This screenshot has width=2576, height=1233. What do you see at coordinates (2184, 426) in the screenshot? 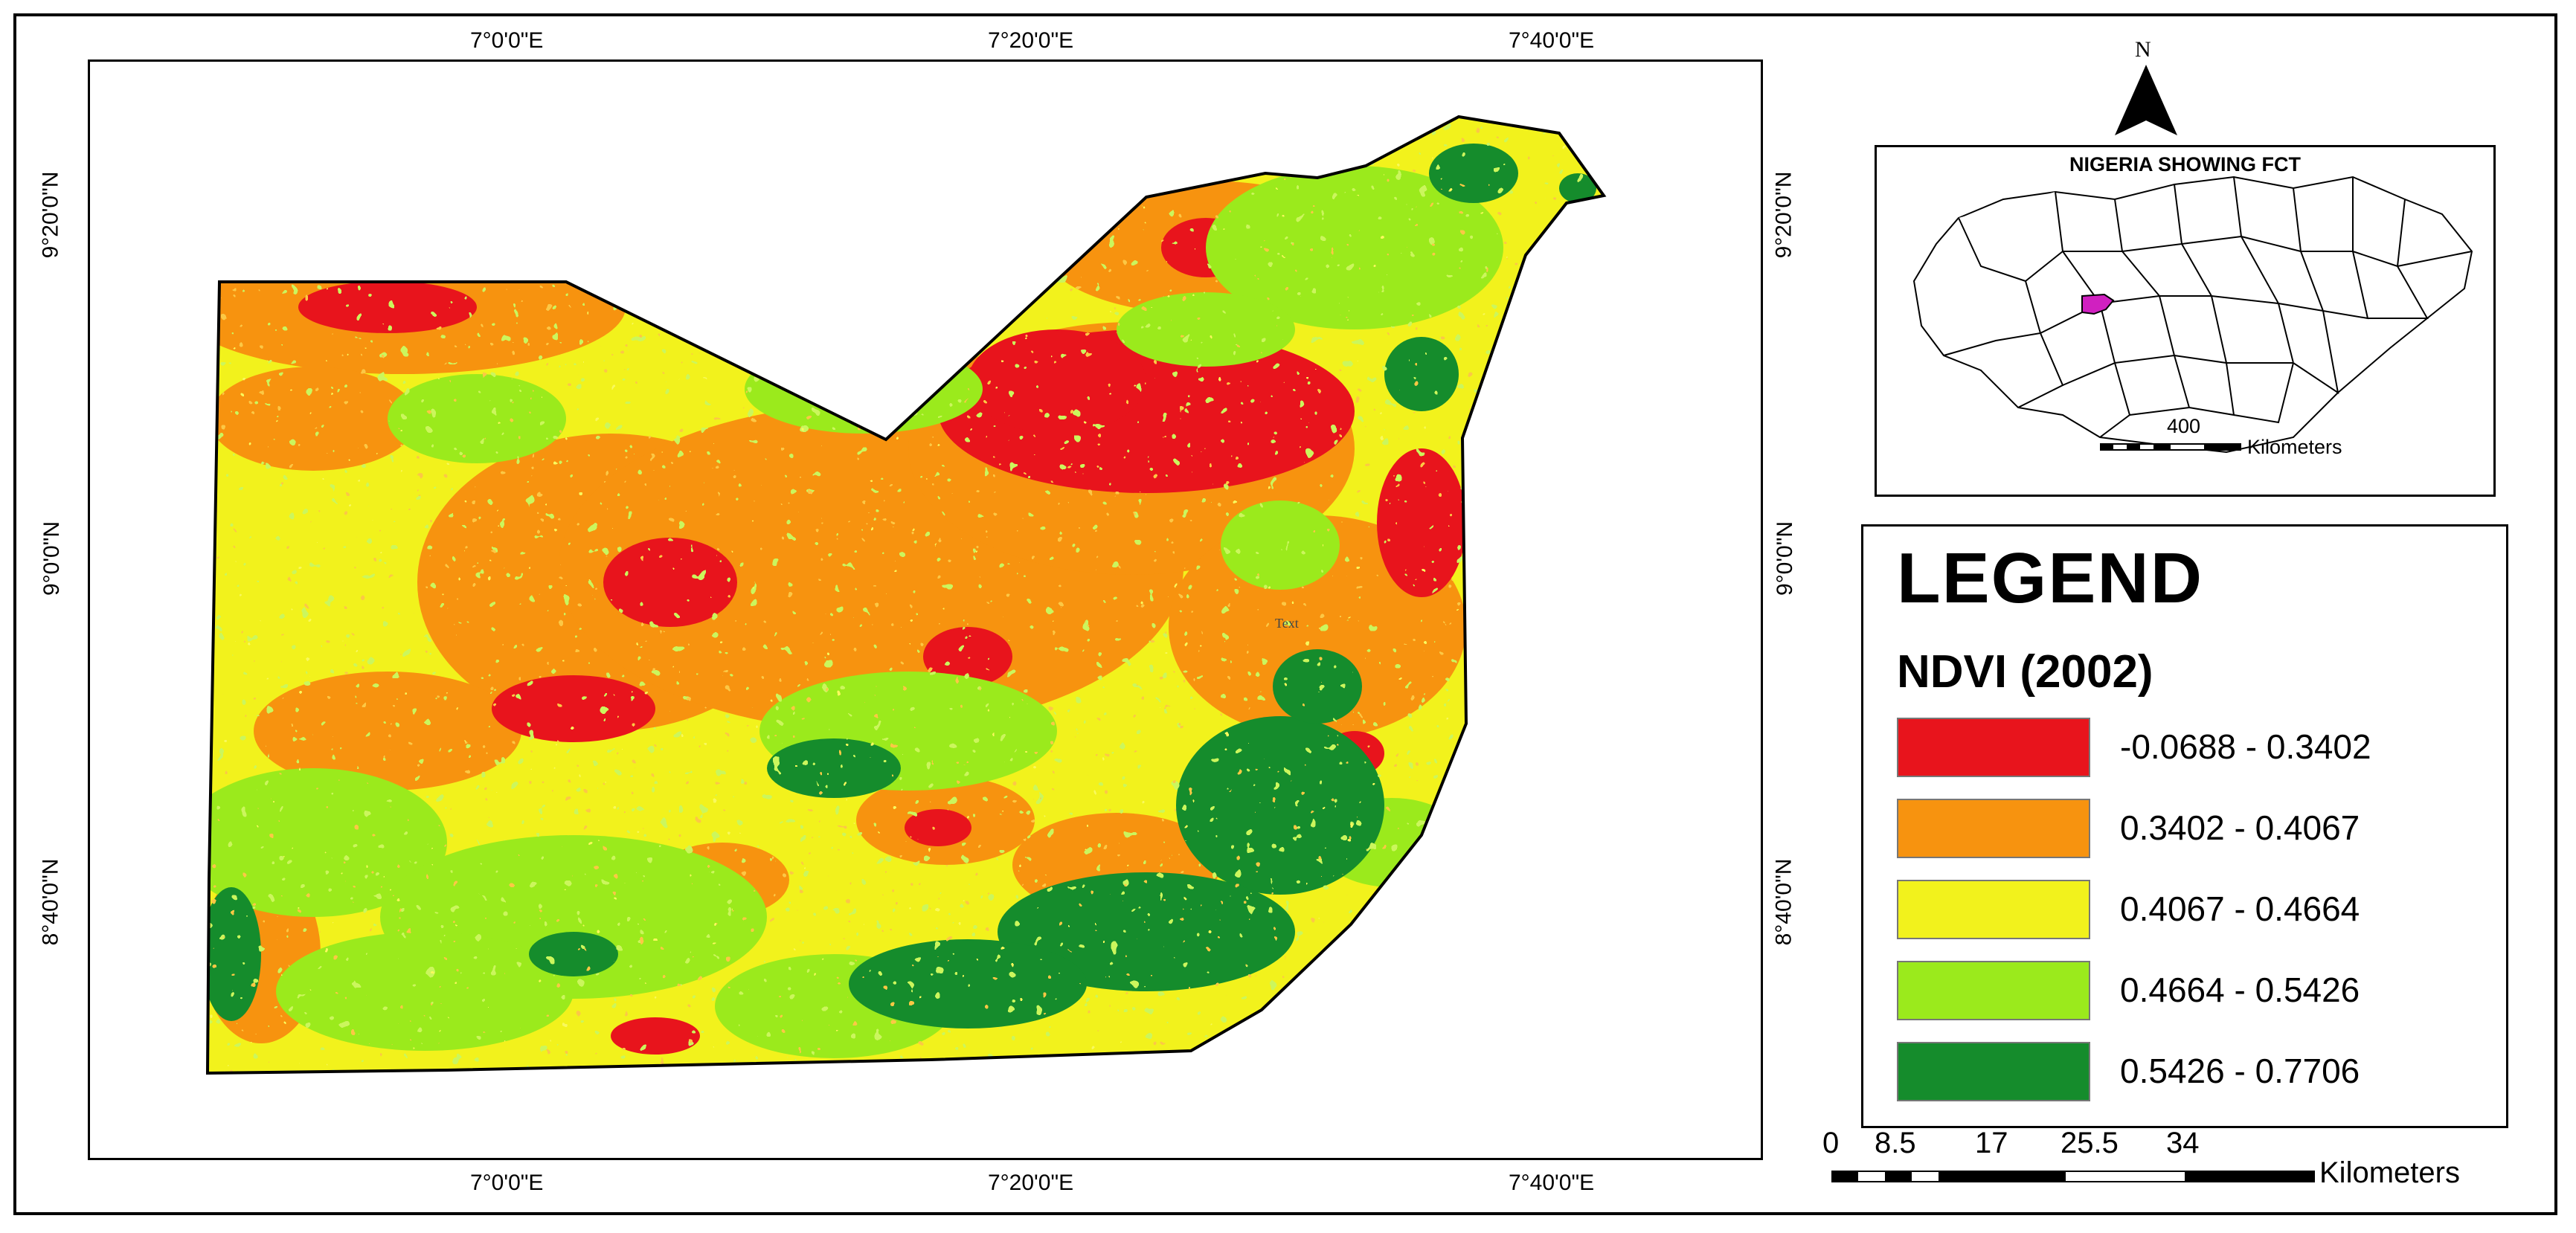
I see `inset-scale-value: 400` at bounding box center [2184, 426].